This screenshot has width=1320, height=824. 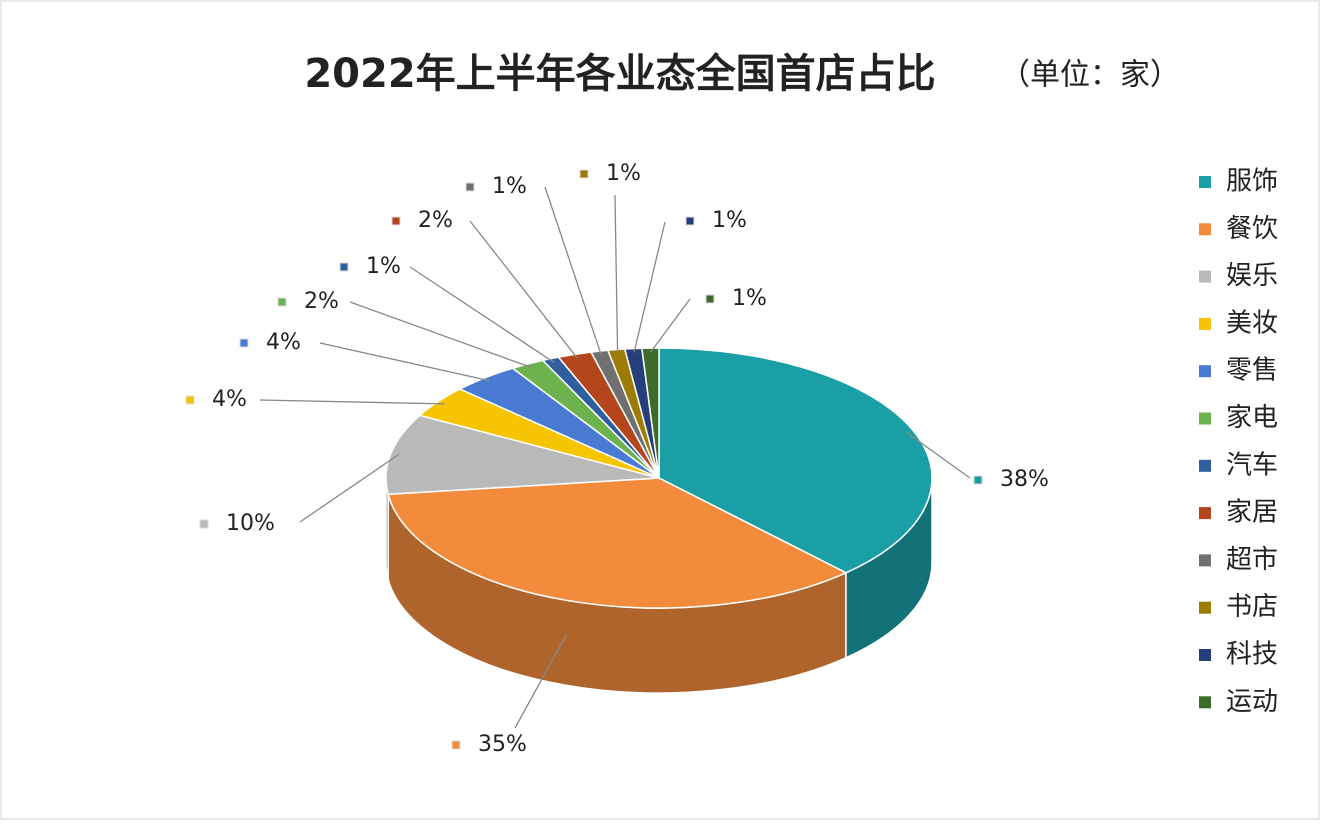 I want to click on legend-label: 零售, so click(x=1252, y=371).